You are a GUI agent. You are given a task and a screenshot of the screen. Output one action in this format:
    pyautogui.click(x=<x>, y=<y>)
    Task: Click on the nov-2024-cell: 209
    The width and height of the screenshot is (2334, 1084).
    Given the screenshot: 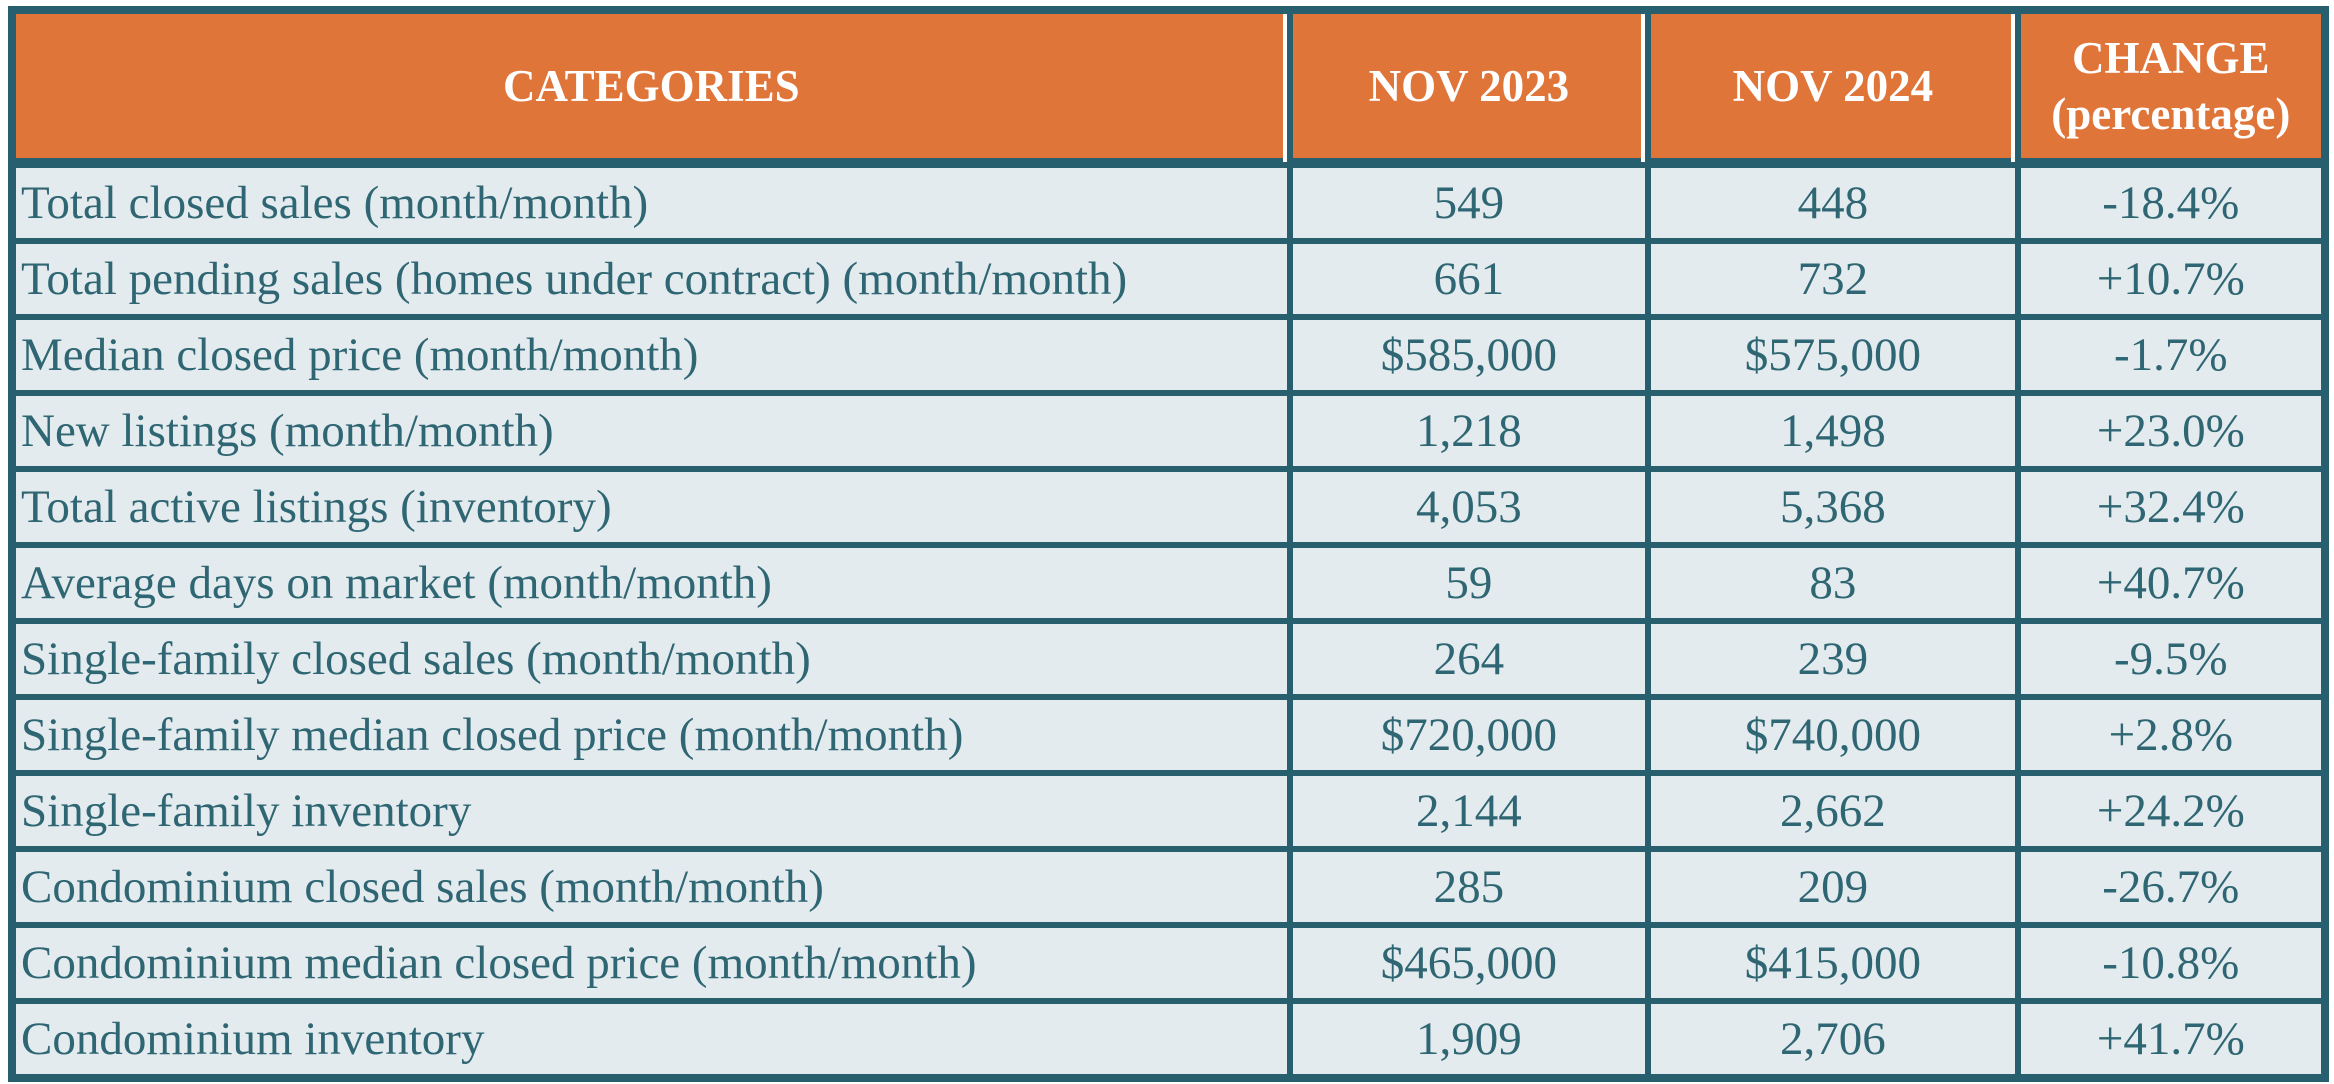 What is the action you would take?
    pyautogui.click(x=1833, y=887)
    